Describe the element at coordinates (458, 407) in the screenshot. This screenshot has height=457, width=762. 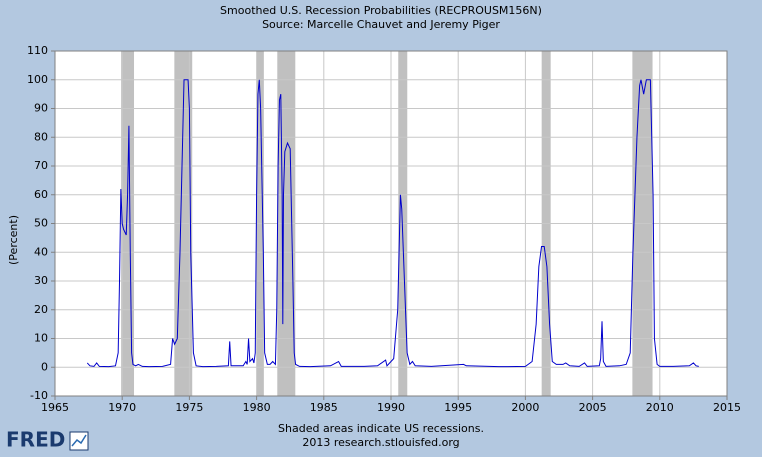
I see `x-tick-label: 1995` at that location.